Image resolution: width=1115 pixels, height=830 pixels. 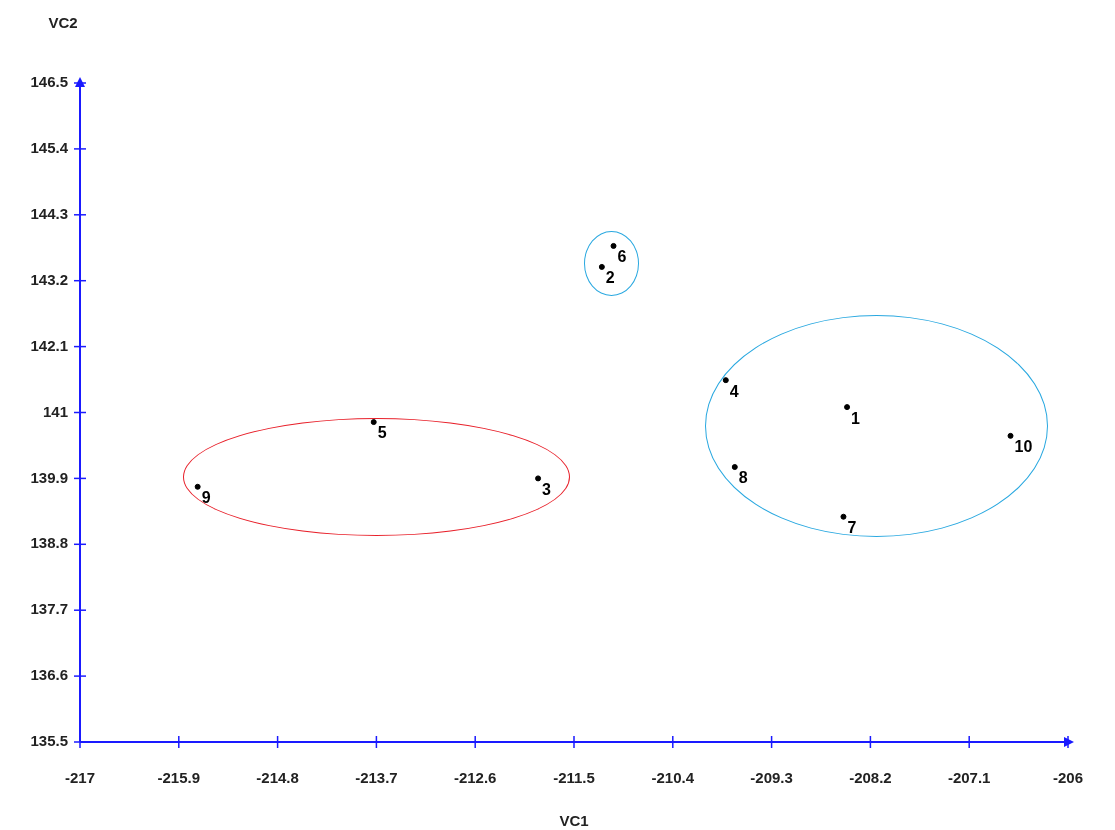 I want to click on y-tick-label: 136.6, so click(x=49, y=675).